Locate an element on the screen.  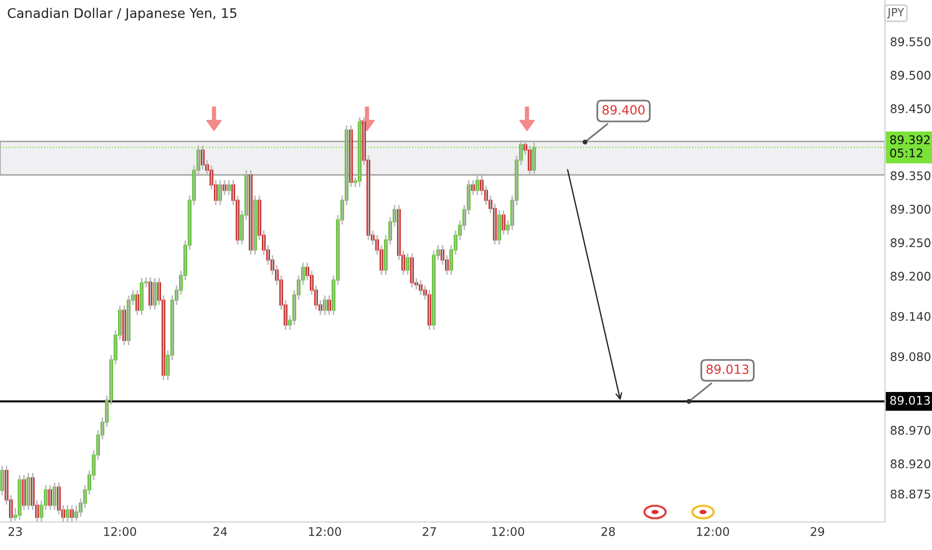
annotation: 89.400 is located at coordinates (623, 110).